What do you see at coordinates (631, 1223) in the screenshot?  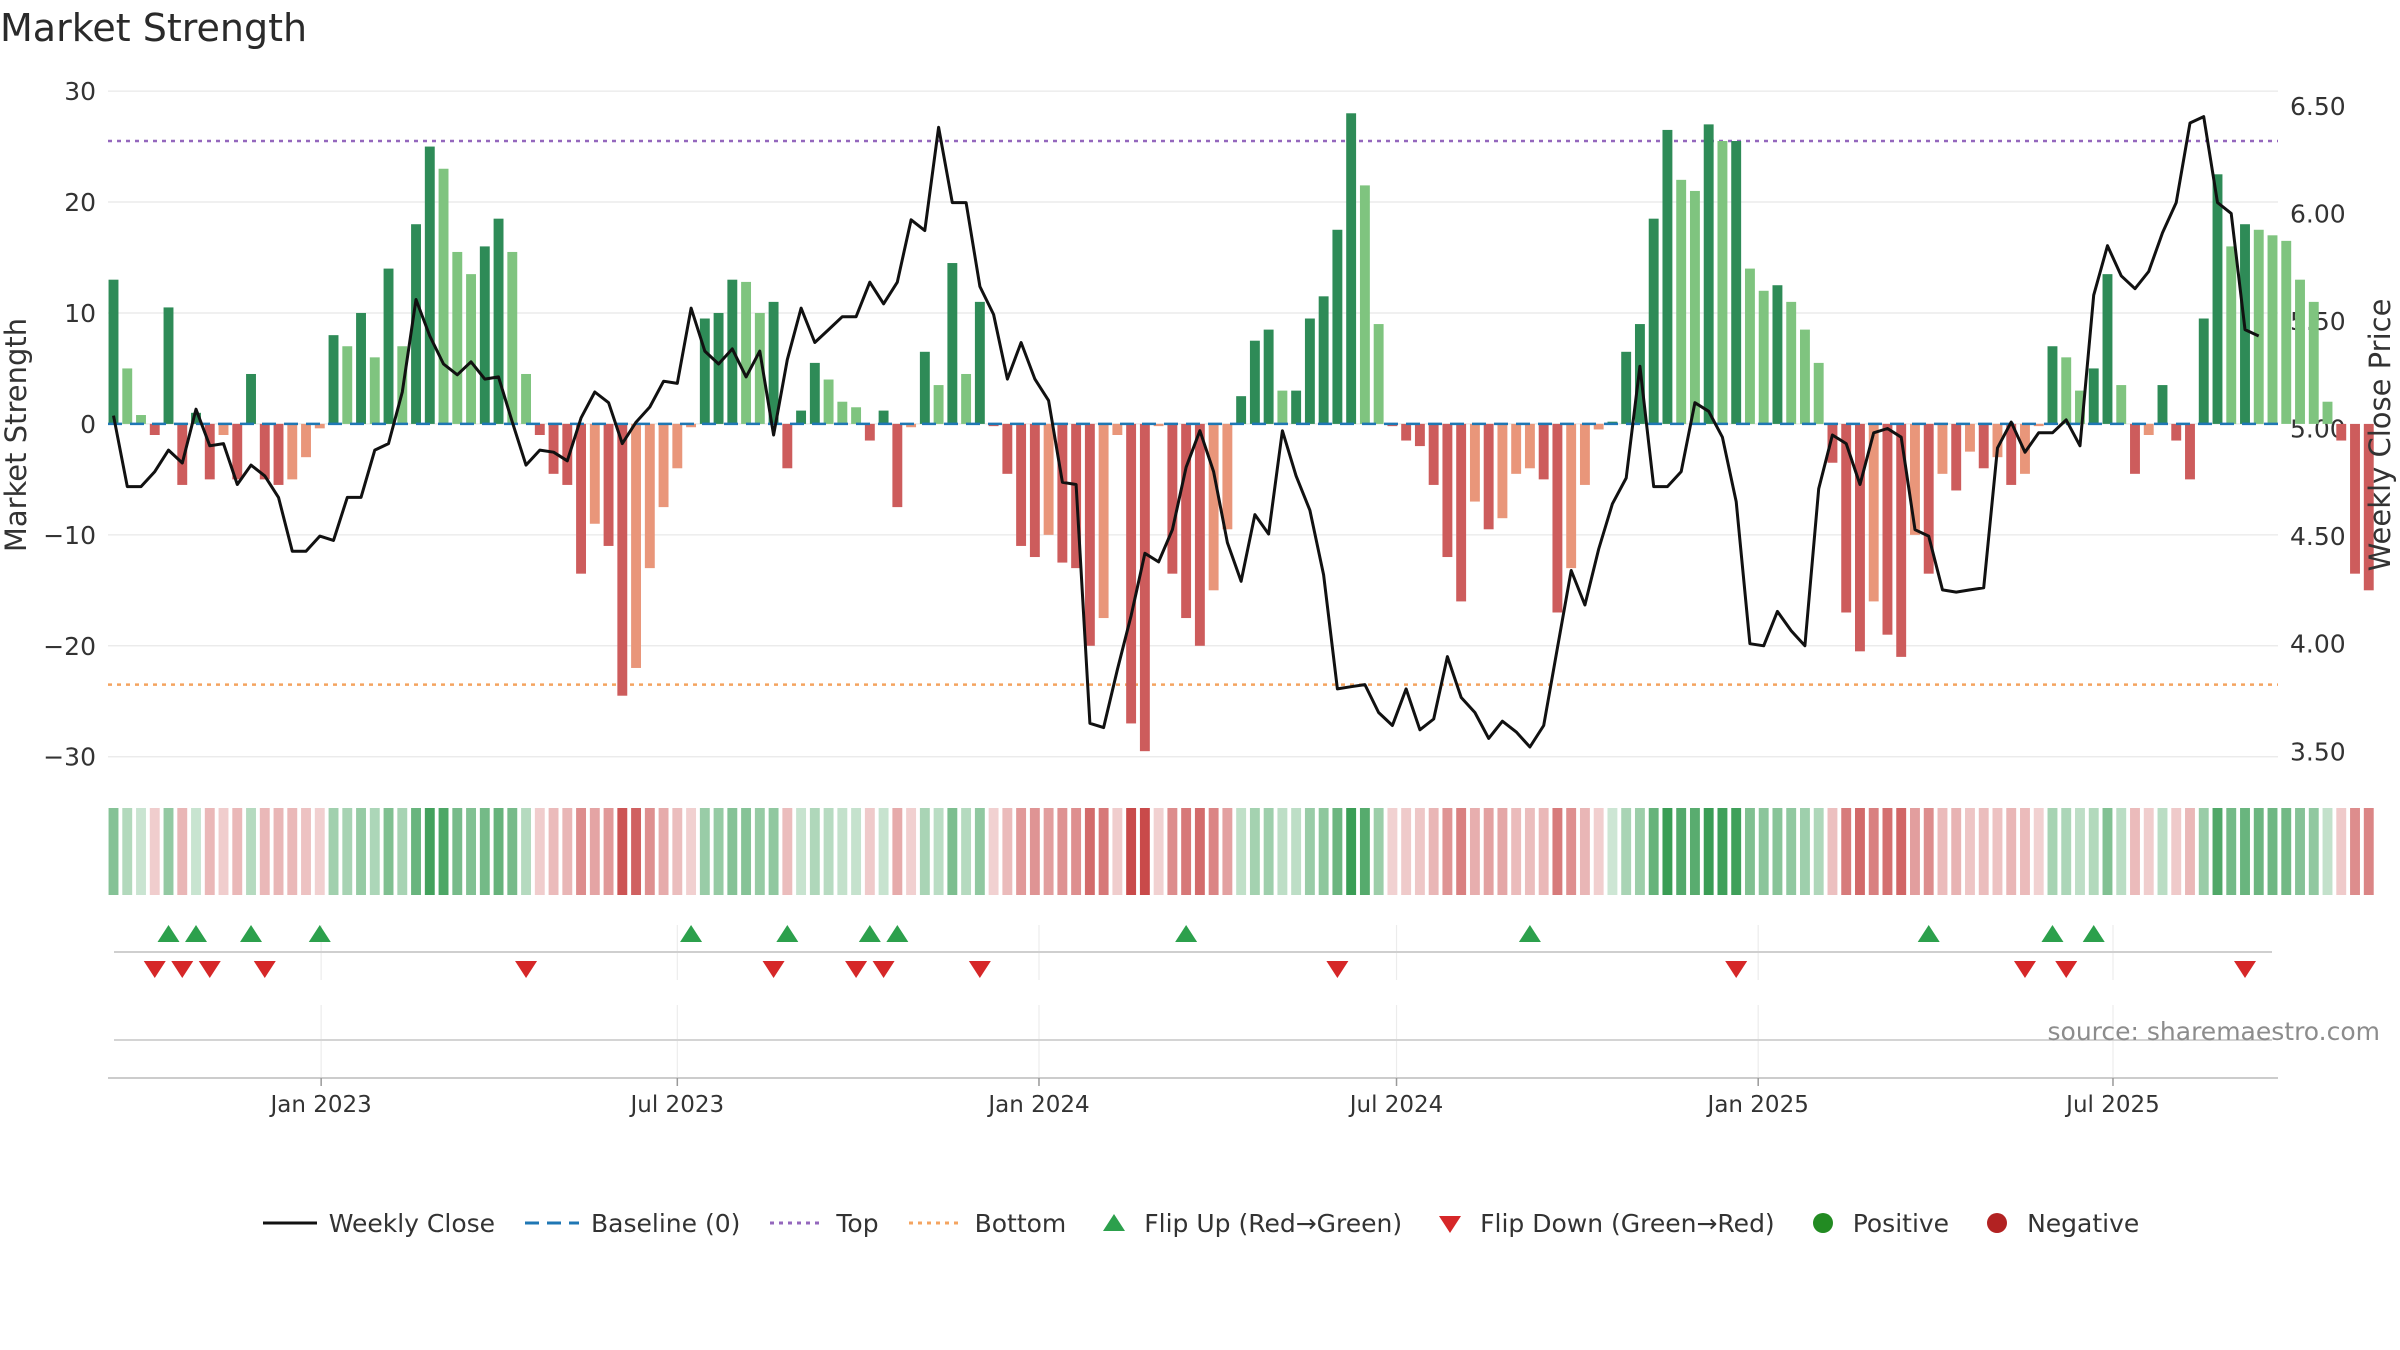 I see `legend-baseline: Baseline (0)` at bounding box center [631, 1223].